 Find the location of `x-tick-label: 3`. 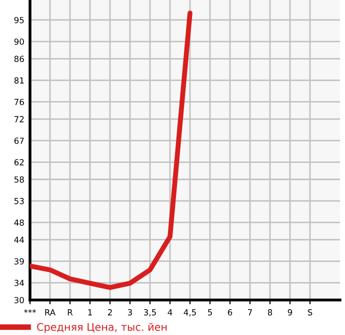

x-tick-label: 3 is located at coordinates (130, 312).